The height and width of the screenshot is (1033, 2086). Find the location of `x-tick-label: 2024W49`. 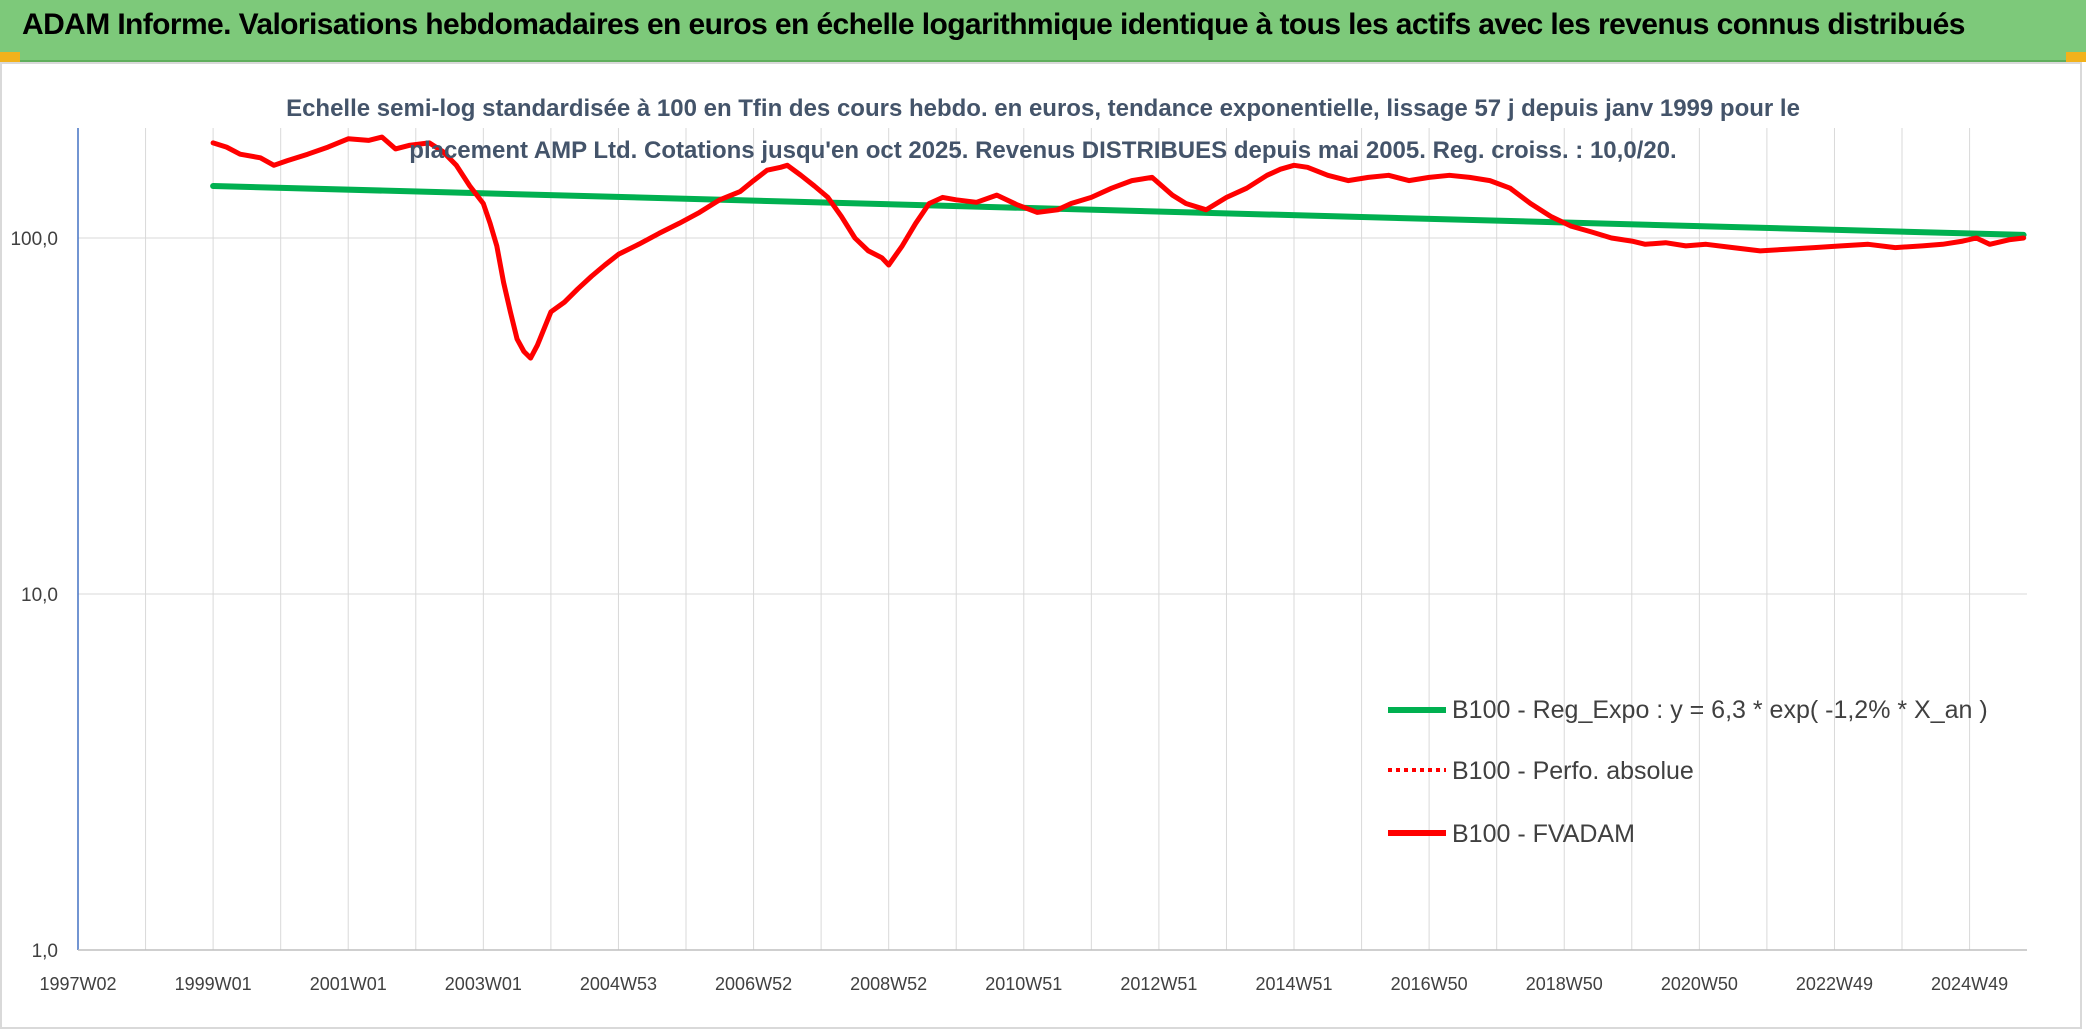

x-tick-label: 2024W49 is located at coordinates (1969, 984).